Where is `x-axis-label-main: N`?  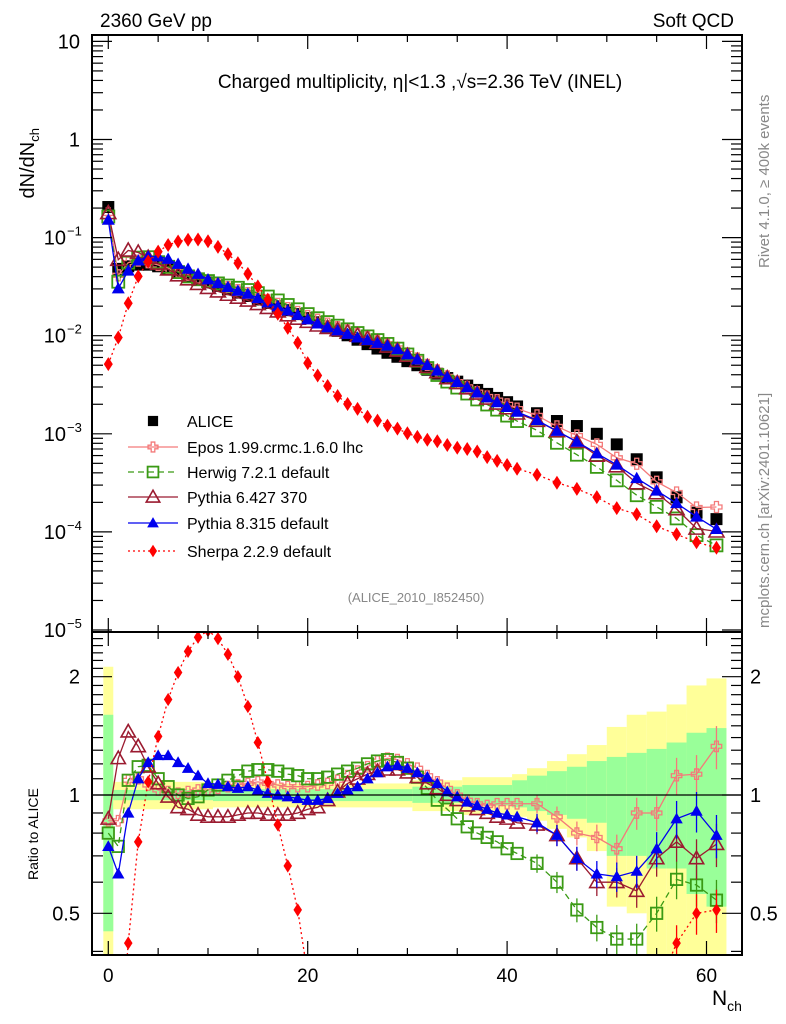 x-axis-label-main: N is located at coordinates (719, 998).